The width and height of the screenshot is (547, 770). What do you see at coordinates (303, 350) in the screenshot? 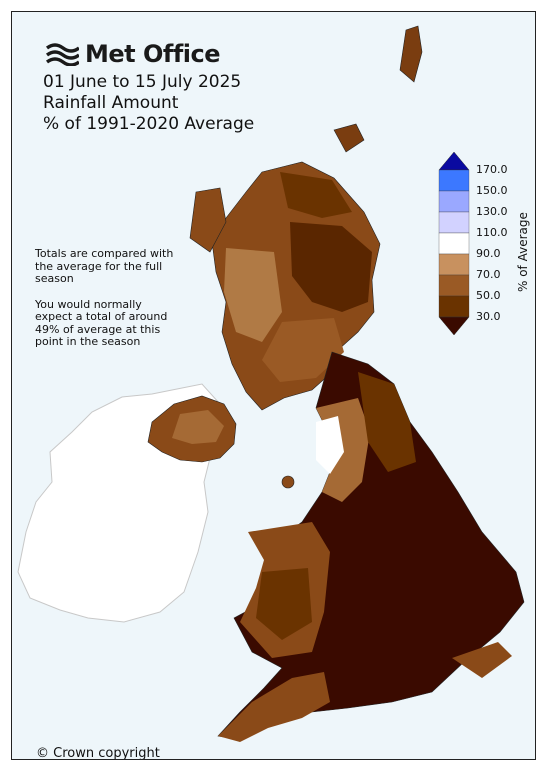
I see `scotland-central` at bounding box center [303, 350].